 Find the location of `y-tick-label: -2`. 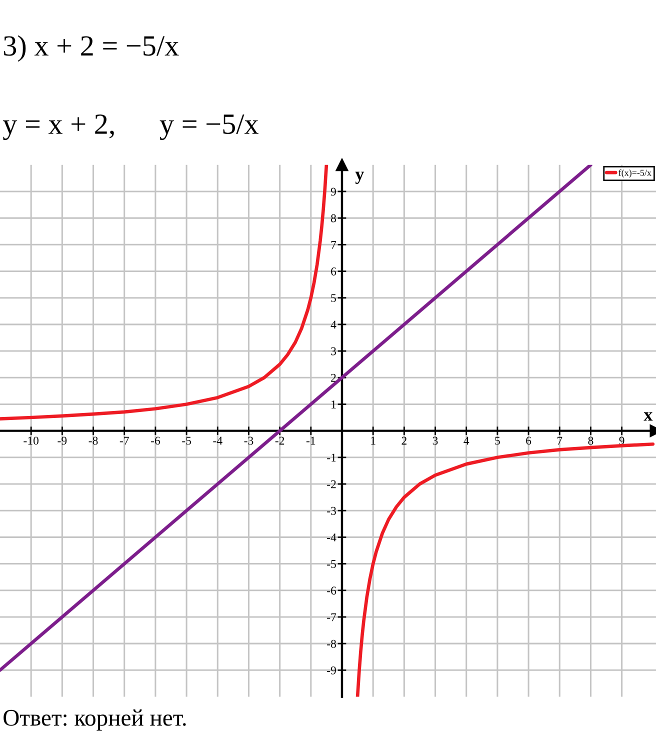

y-tick-label: -2 is located at coordinates (331, 484).